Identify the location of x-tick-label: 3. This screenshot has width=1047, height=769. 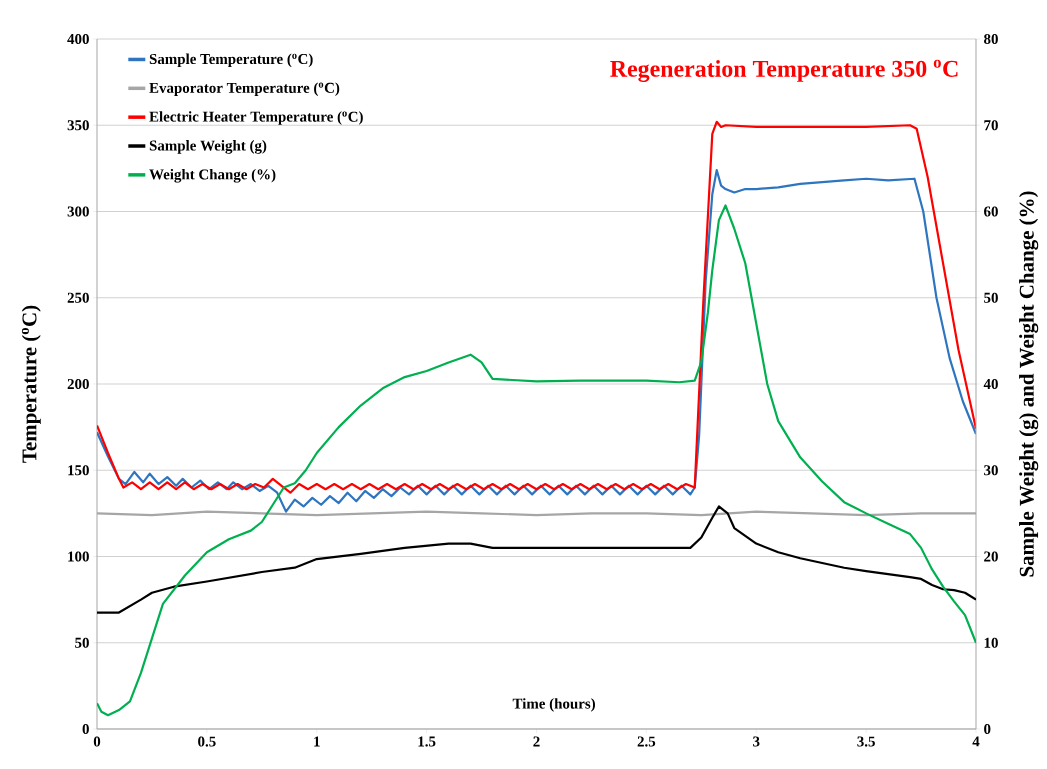
(756, 741).